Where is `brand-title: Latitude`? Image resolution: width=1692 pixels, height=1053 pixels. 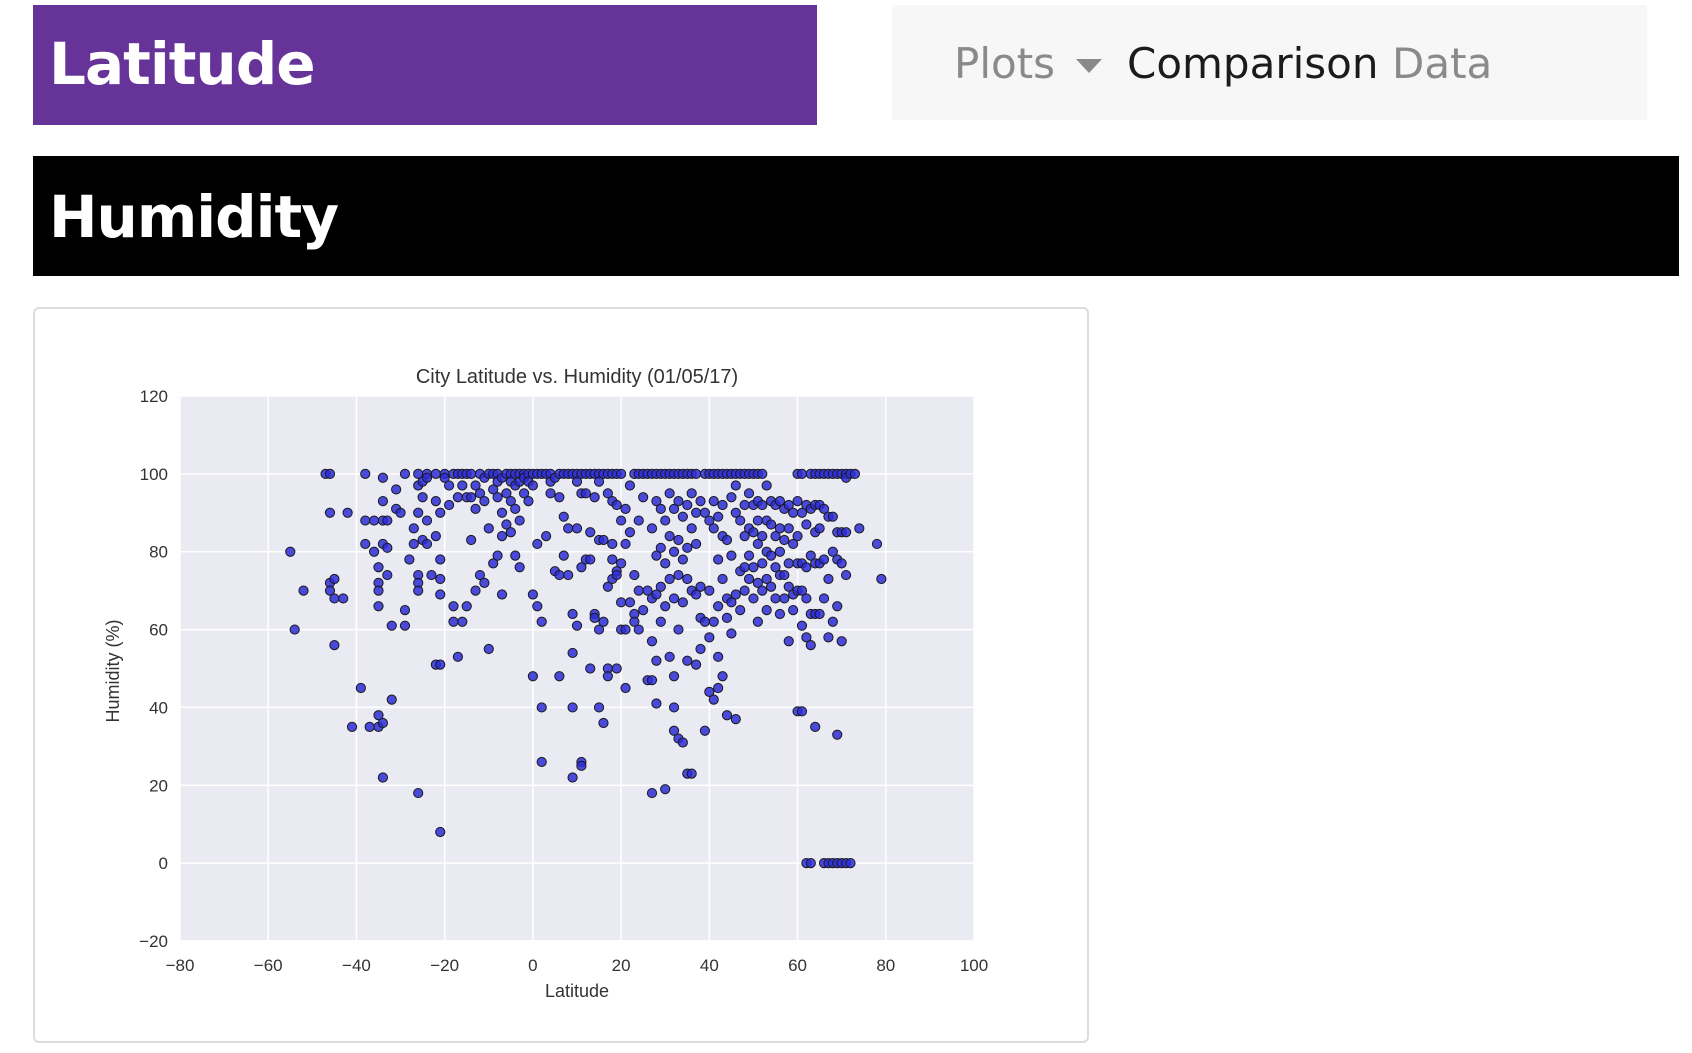
brand-title: Latitude is located at coordinates (182, 64).